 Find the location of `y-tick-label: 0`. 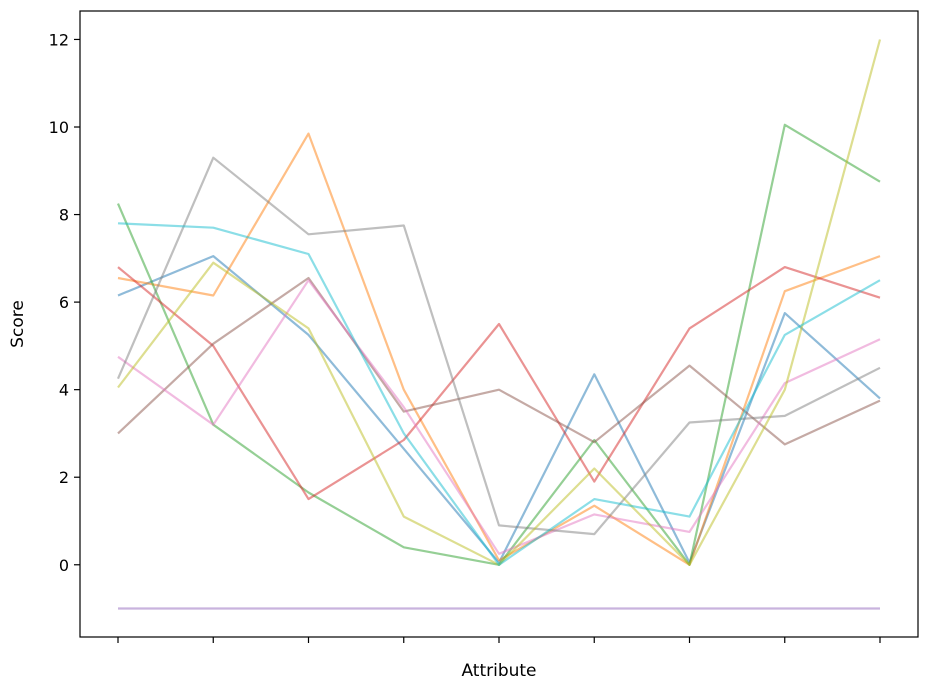

y-tick-label: 0 is located at coordinates (64, 565).